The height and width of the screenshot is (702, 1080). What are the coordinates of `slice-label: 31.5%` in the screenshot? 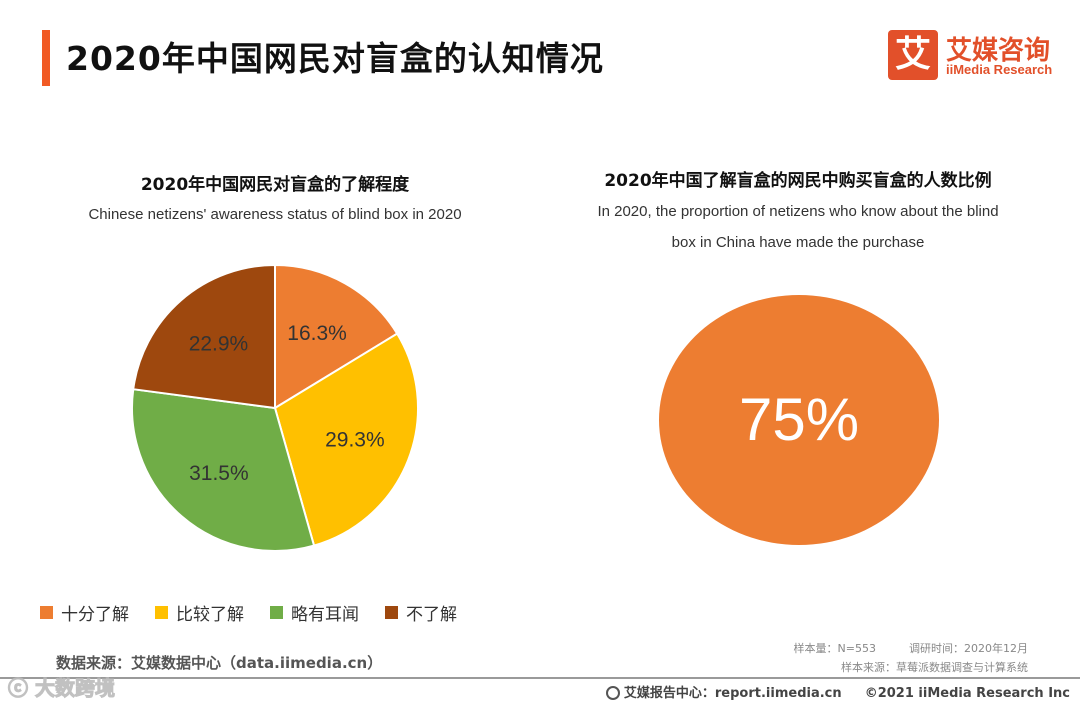 It's located at (219, 473).